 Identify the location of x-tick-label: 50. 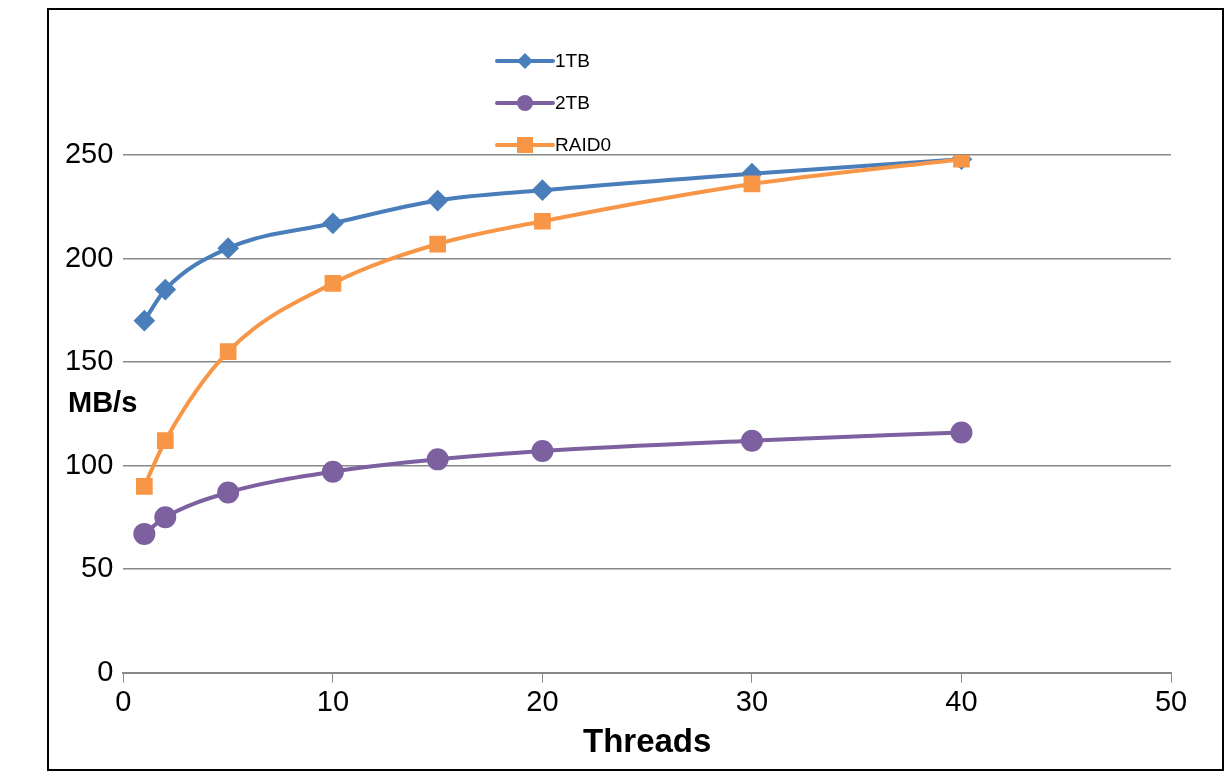
(1171, 701).